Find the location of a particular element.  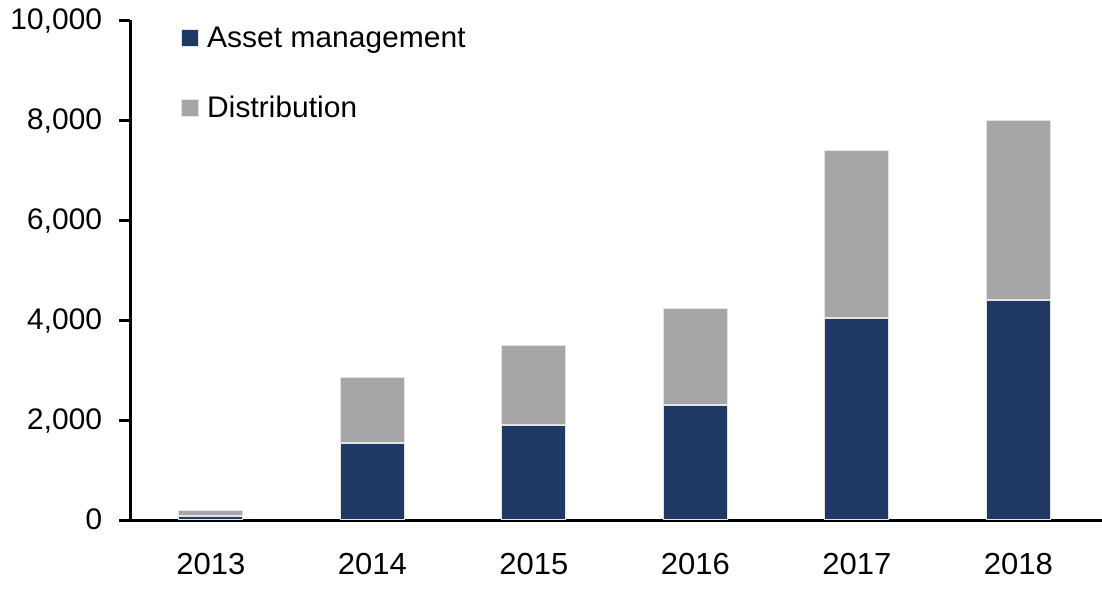

x-axis-label: 2017 is located at coordinates (857, 563).